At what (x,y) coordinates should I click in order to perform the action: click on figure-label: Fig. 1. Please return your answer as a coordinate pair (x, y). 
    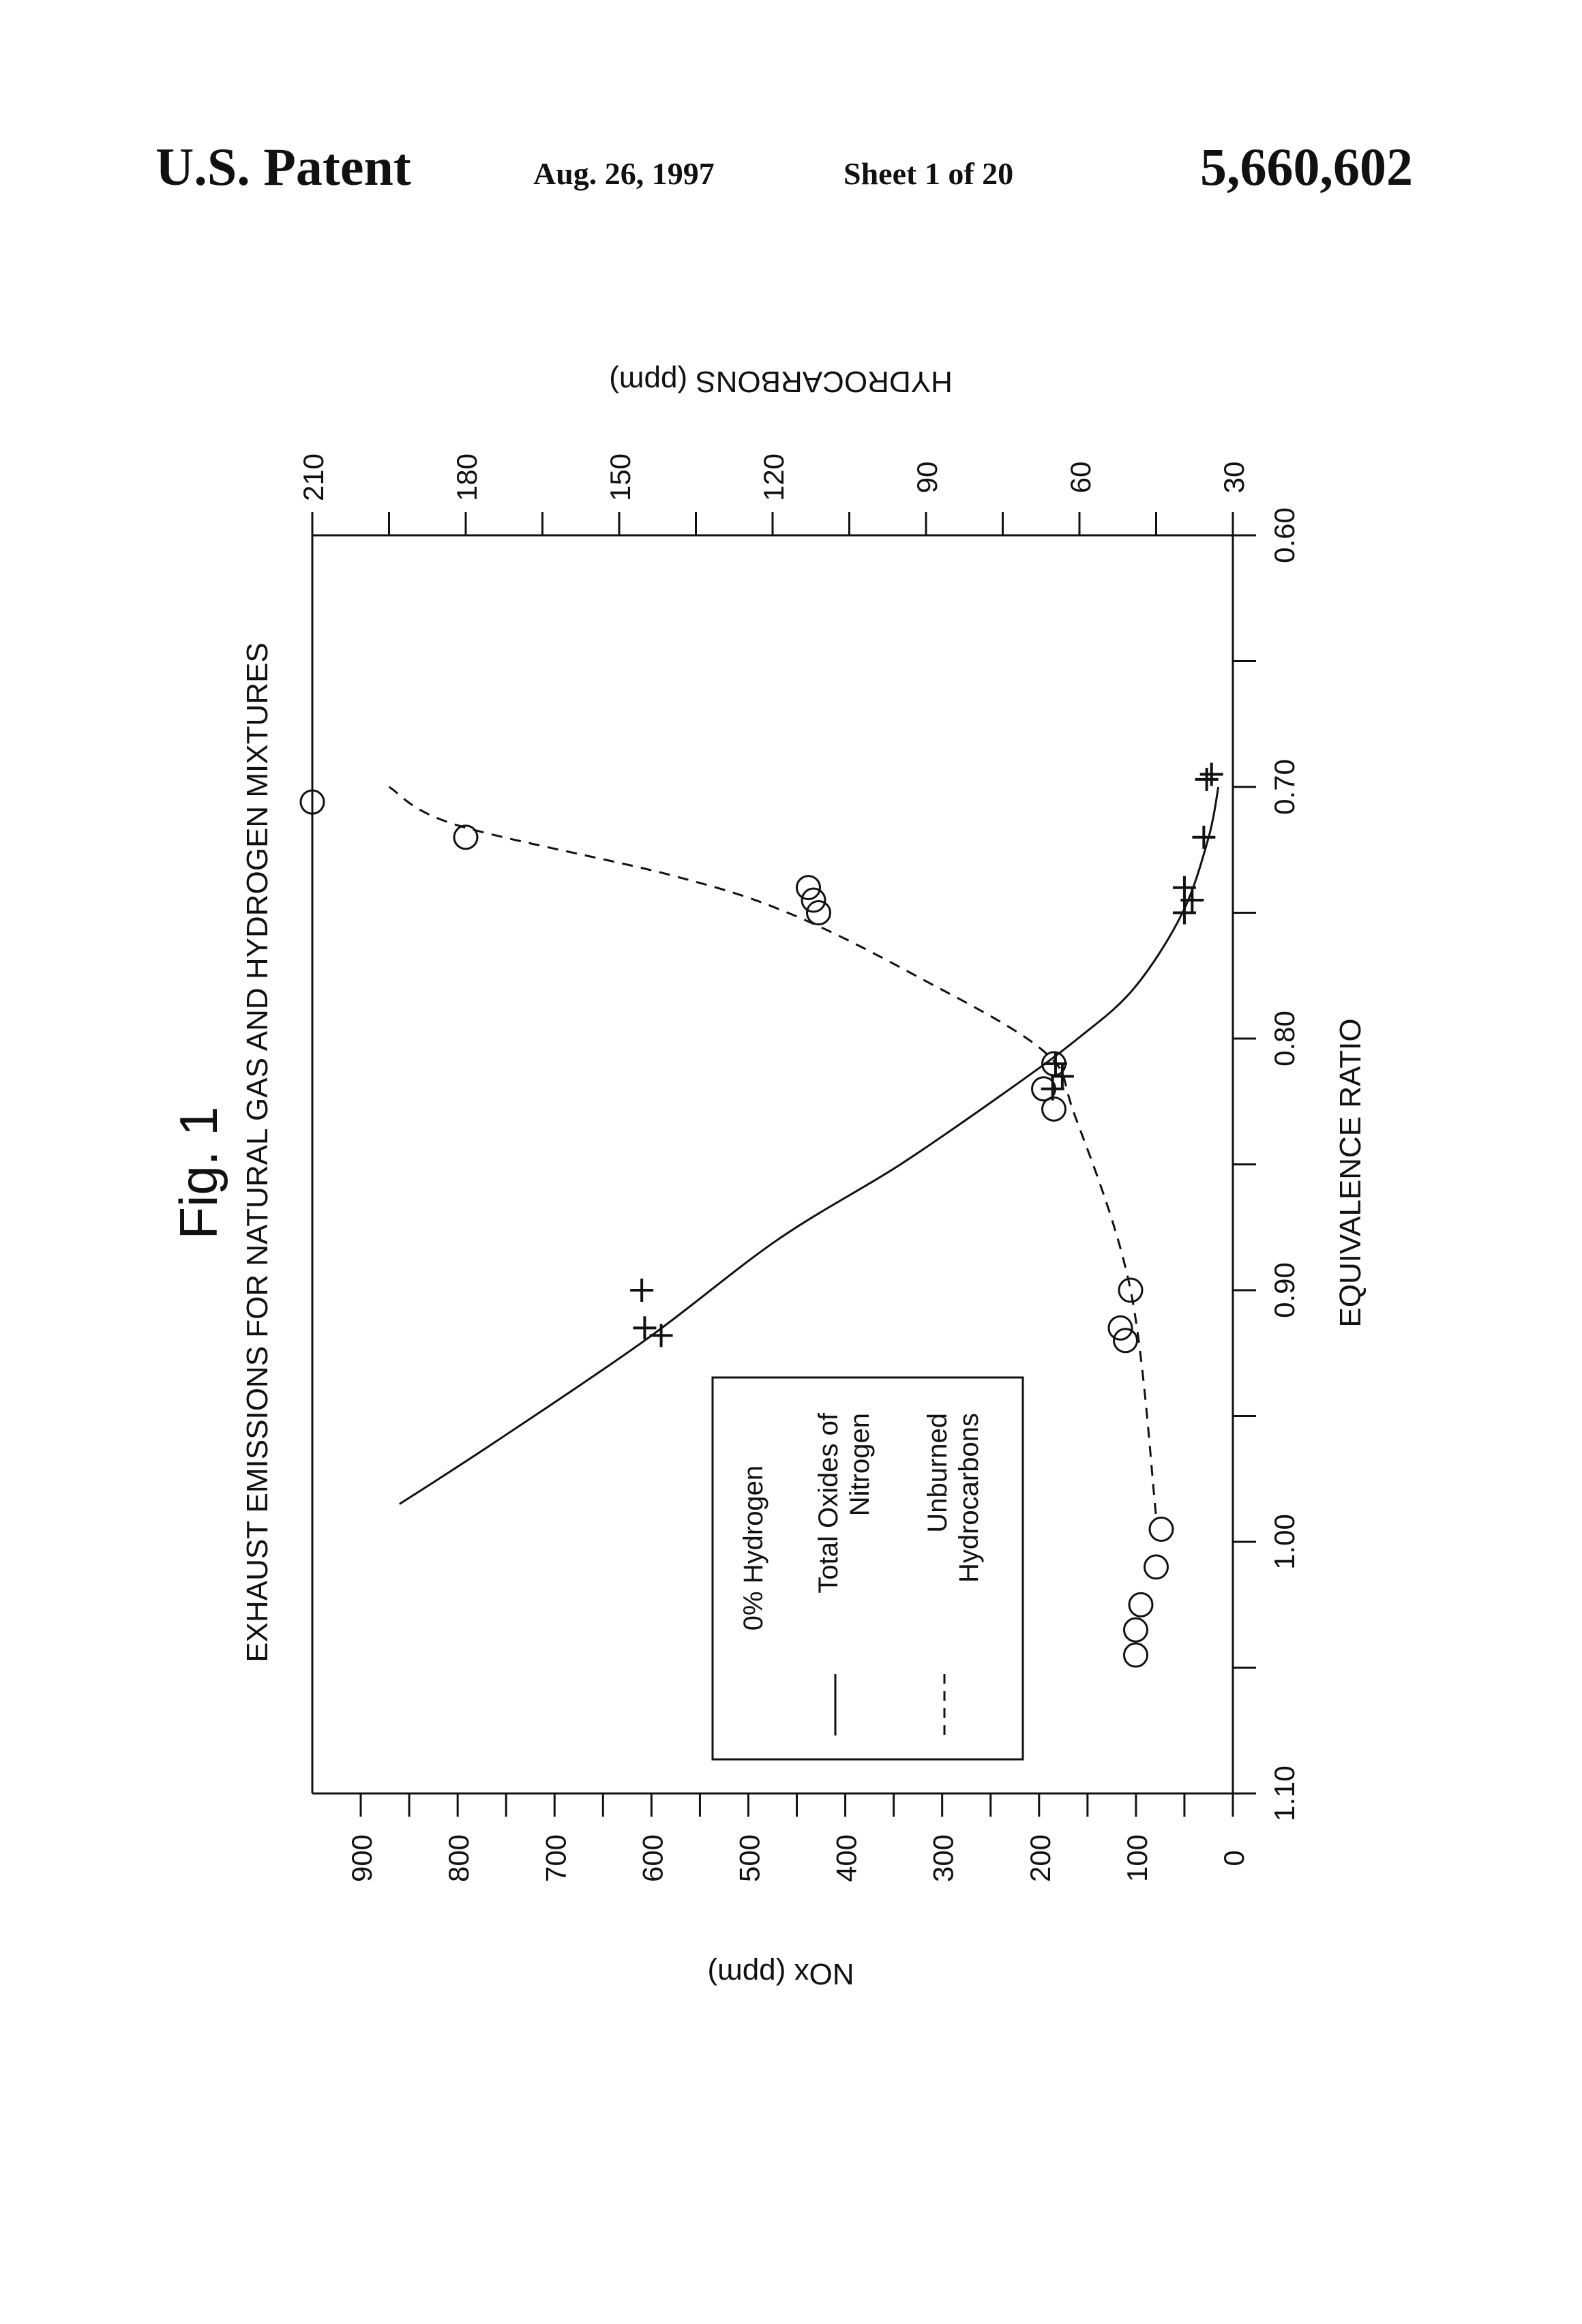
    Looking at the image, I should click on (198, 1172).